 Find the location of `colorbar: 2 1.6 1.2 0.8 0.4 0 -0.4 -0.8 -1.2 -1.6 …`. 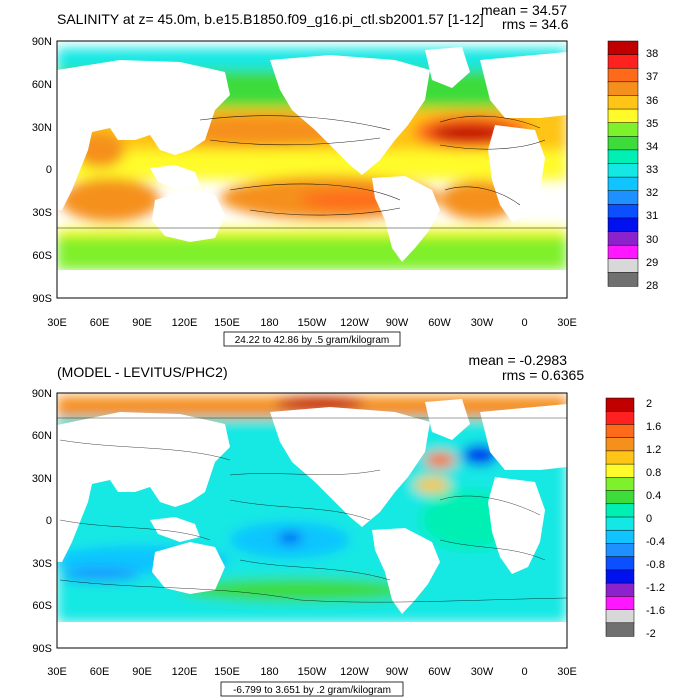

colorbar: 2 1.6 1.2 0.8 0.4 0 -0.4 -0.8 -1.2 -1.6 … is located at coordinates (635, 518).